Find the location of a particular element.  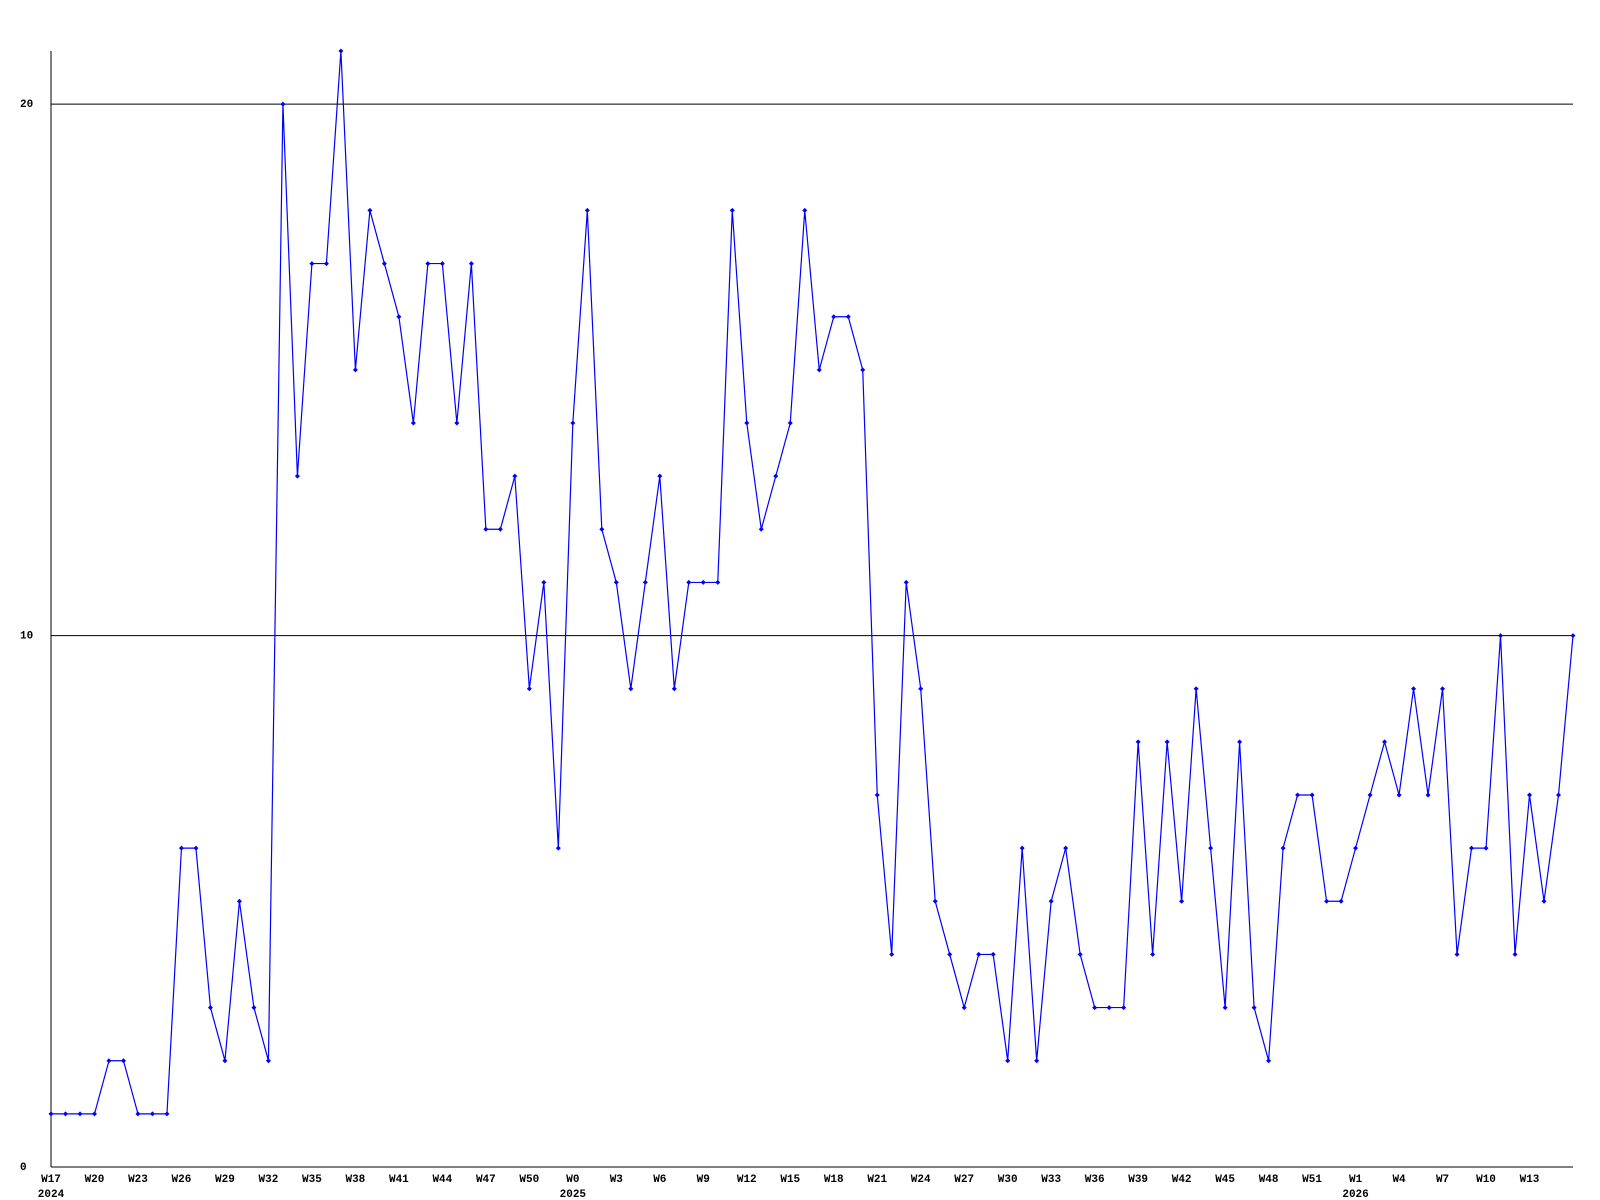

x-tick-label: W32 is located at coordinates (269, 1180).